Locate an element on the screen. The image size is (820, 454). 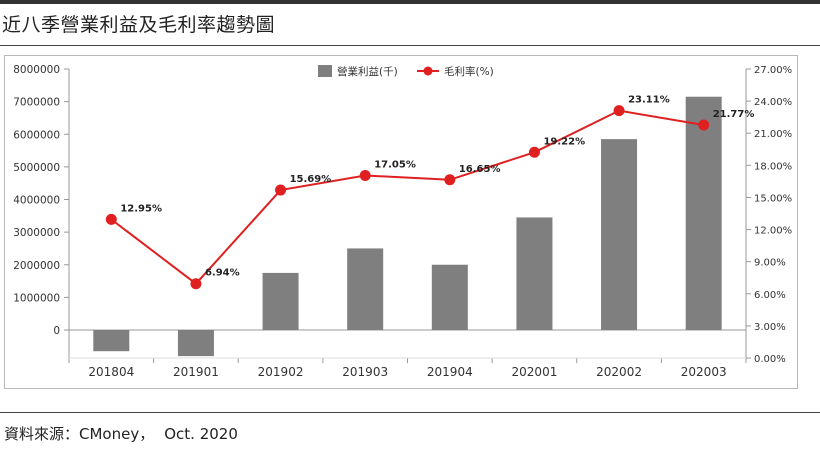
left-tick-label: 3000000 is located at coordinates (36, 233).